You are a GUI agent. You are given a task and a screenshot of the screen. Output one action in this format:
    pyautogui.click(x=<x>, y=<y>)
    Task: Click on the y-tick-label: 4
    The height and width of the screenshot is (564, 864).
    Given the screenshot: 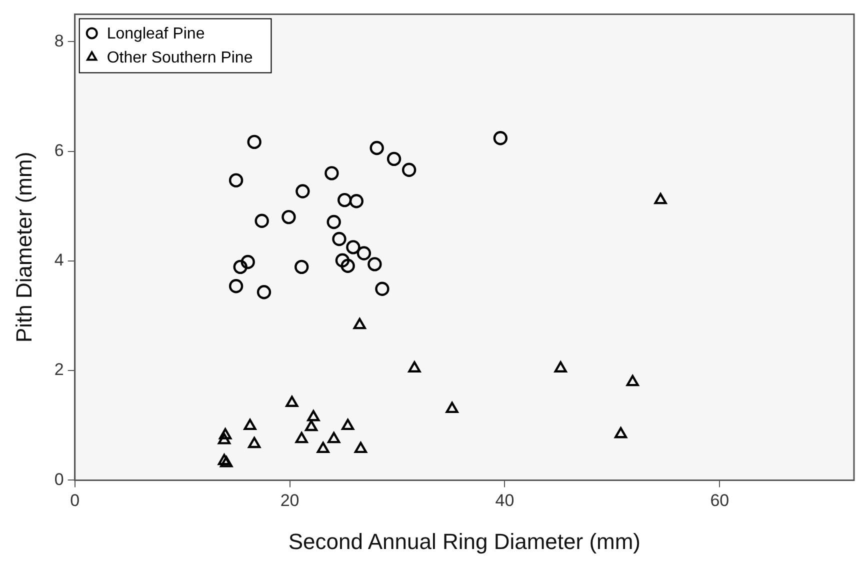 What is the action you would take?
    pyautogui.click(x=59, y=260)
    